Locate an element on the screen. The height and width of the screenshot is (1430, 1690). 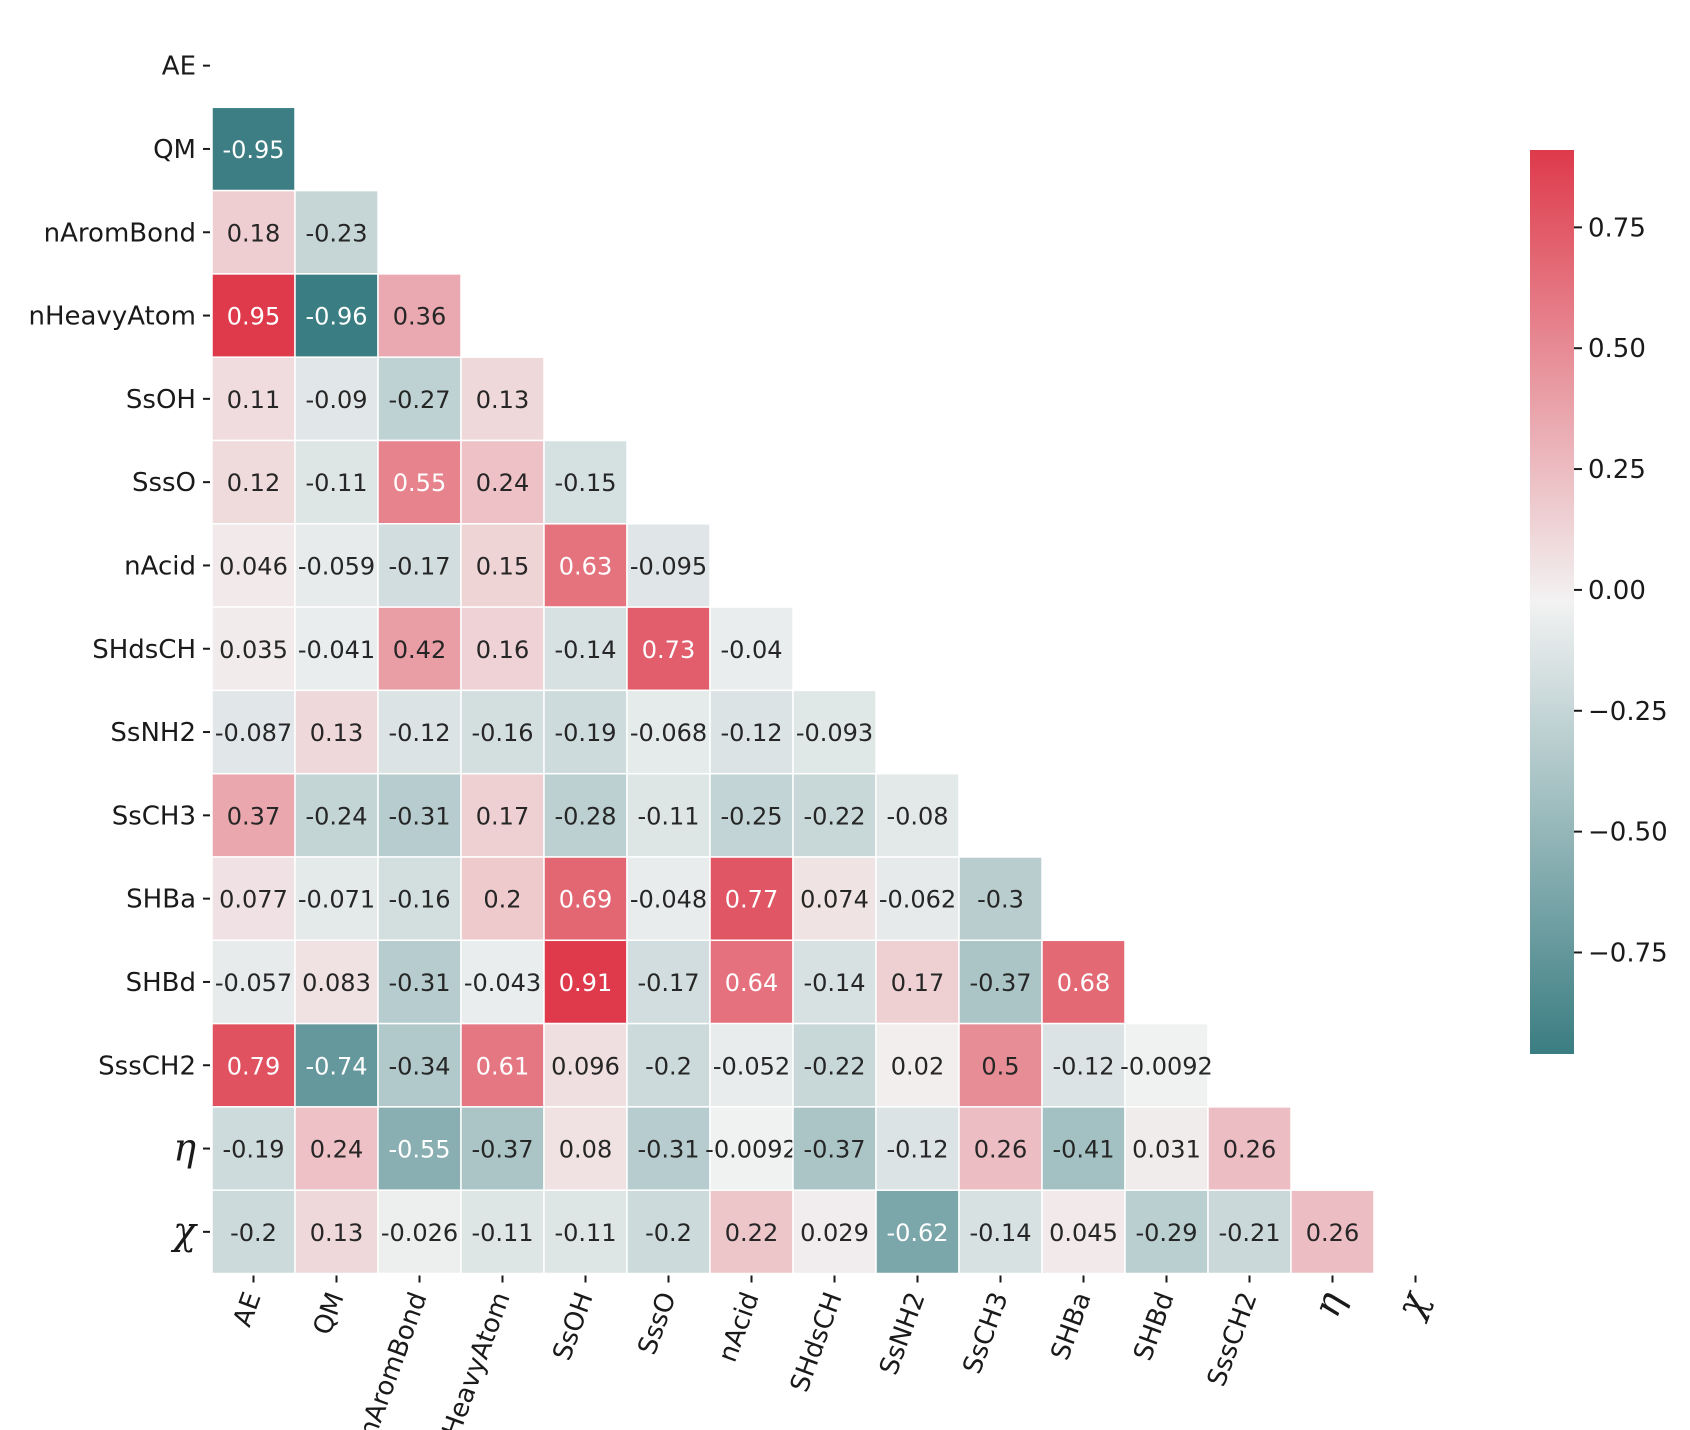
cell-value-label: -0.0092 is located at coordinates (1166, 1066).